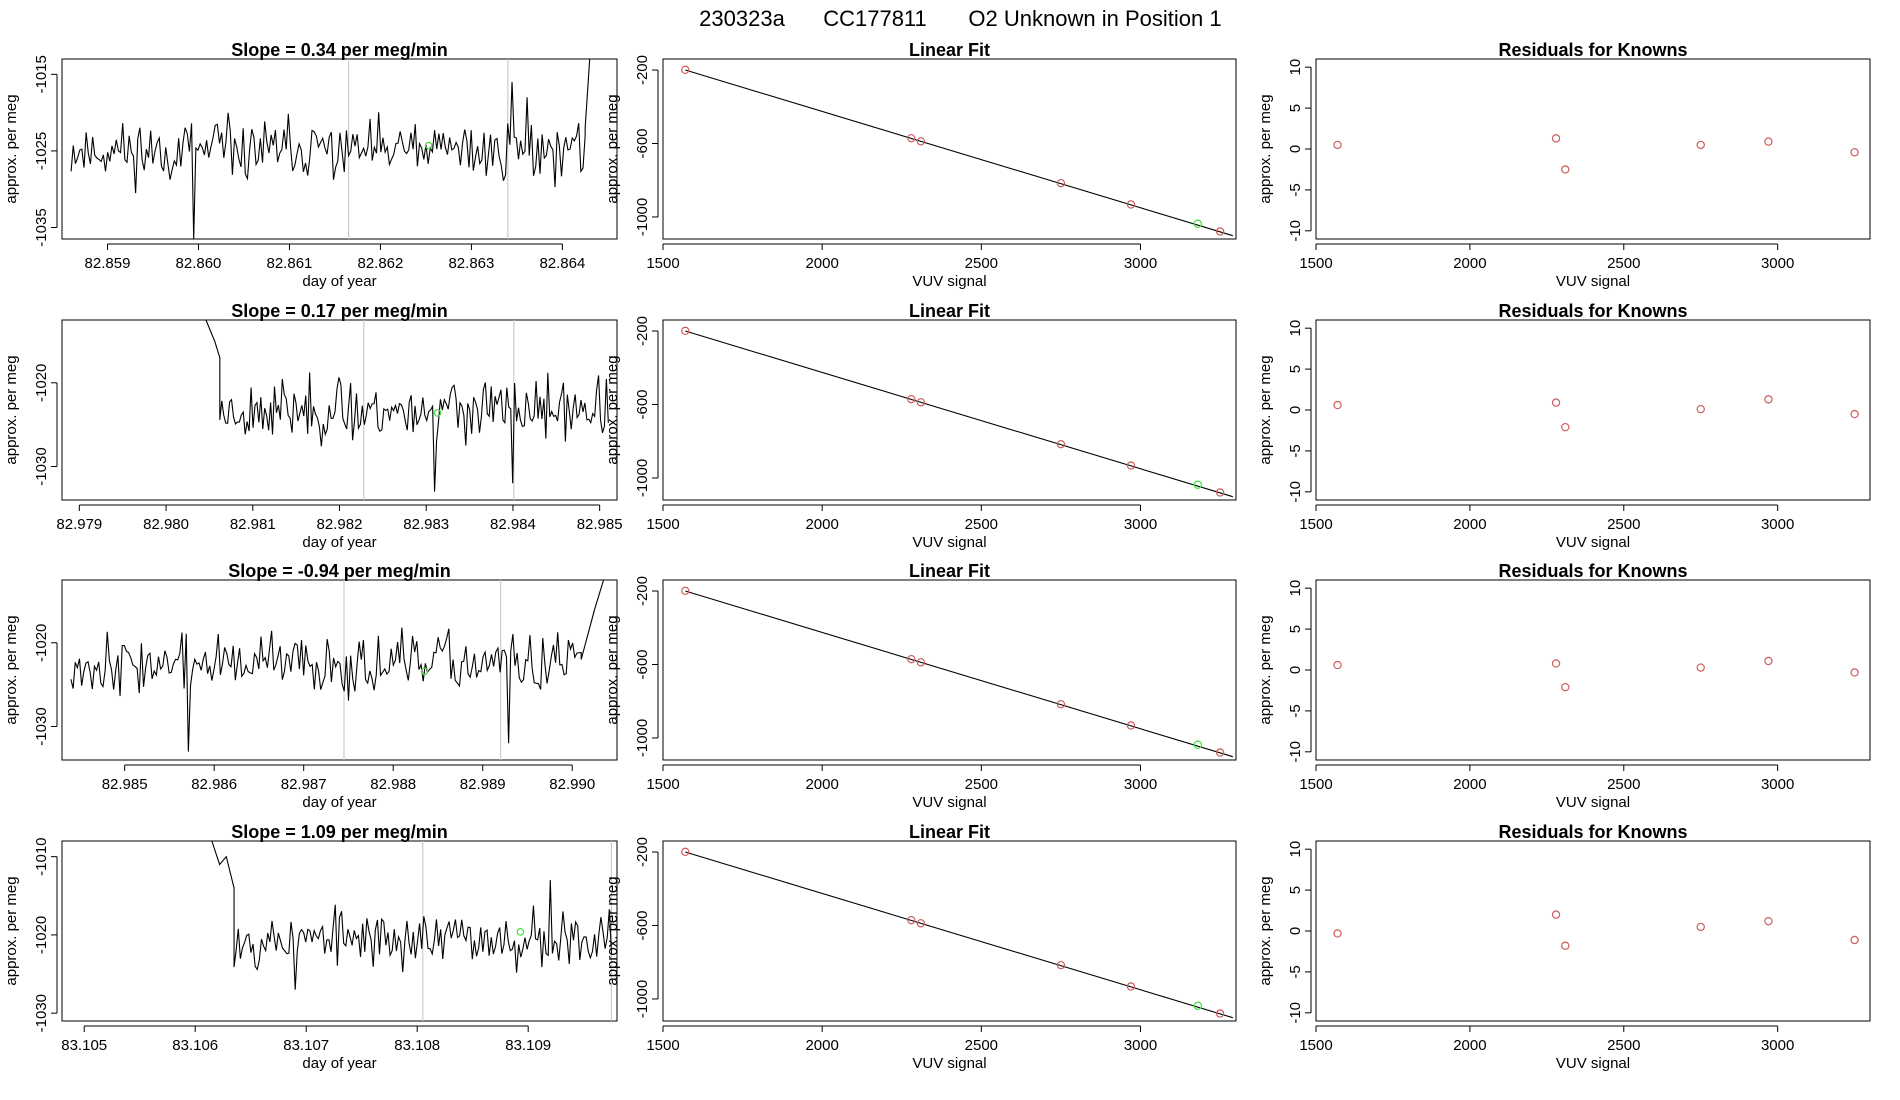  I want to click on x-tick-label: 82.860, so click(199, 263).